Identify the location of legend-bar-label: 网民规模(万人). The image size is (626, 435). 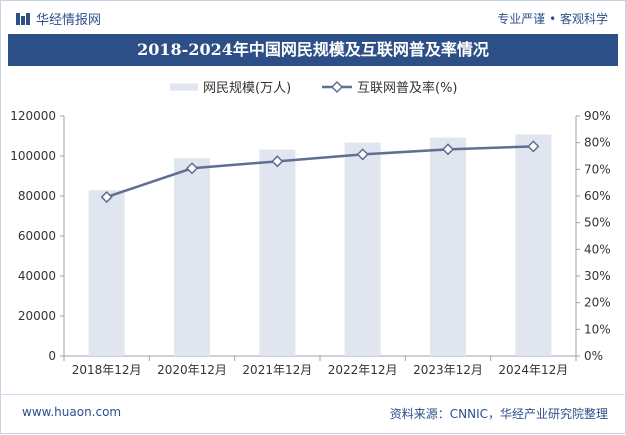
(247, 88).